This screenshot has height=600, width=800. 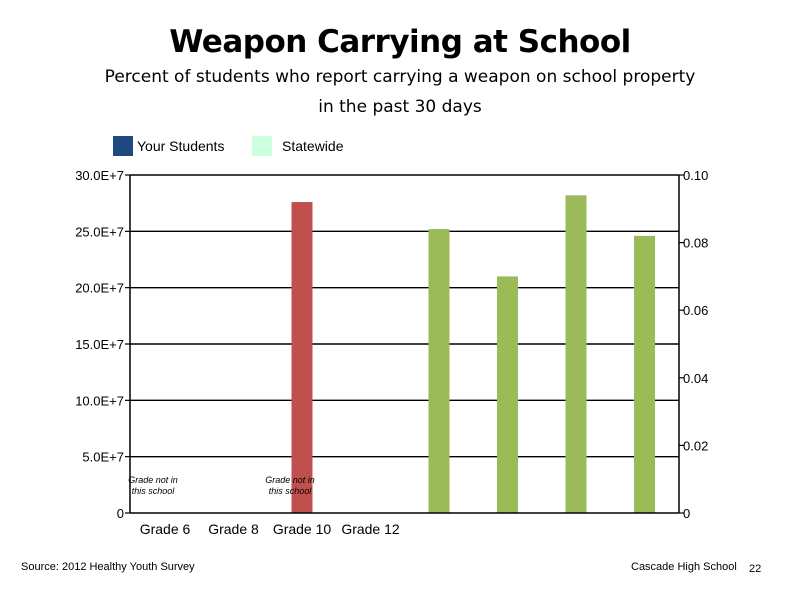 What do you see at coordinates (695, 310) in the screenshot?
I see `y-tick-label-right: 0.06` at bounding box center [695, 310].